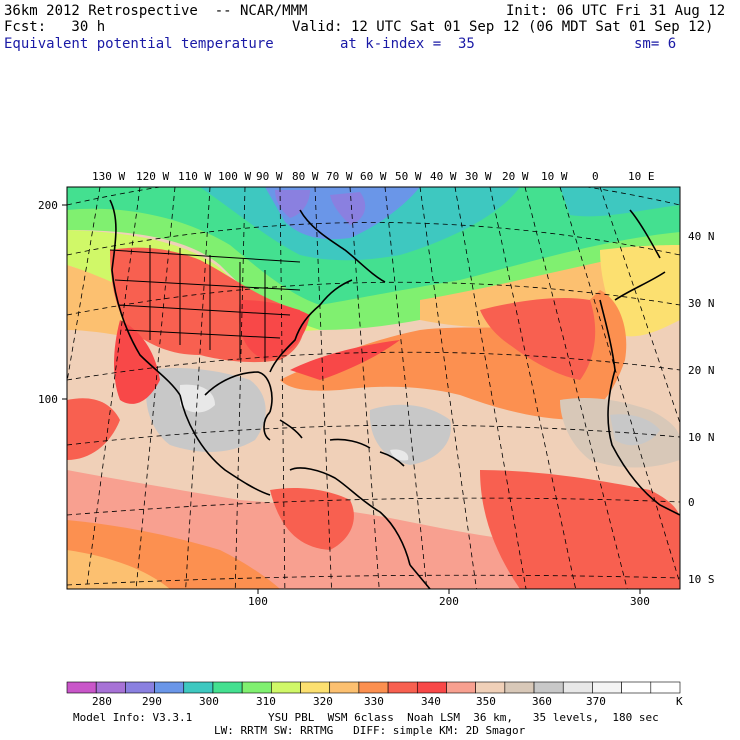 The height and width of the screenshot is (740, 740). Describe the element at coordinates (407, 44) in the screenshot. I see `level-info: at k-index = 35` at that location.